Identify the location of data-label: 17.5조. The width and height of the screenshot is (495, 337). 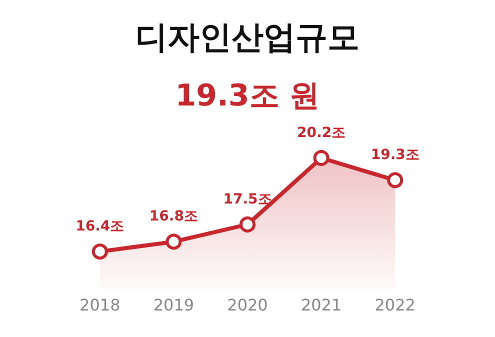
(247, 199).